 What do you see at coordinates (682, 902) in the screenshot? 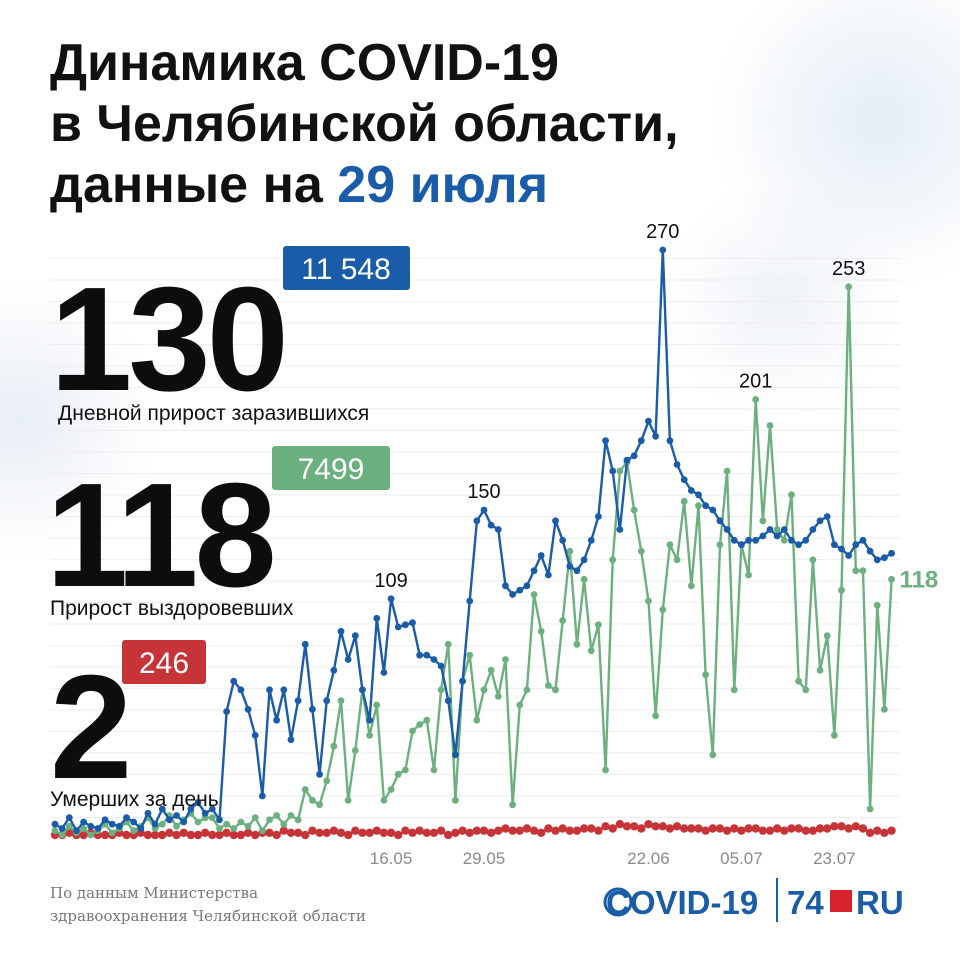
I see `logo-name: COVID-19` at bounding box center [682, 902].